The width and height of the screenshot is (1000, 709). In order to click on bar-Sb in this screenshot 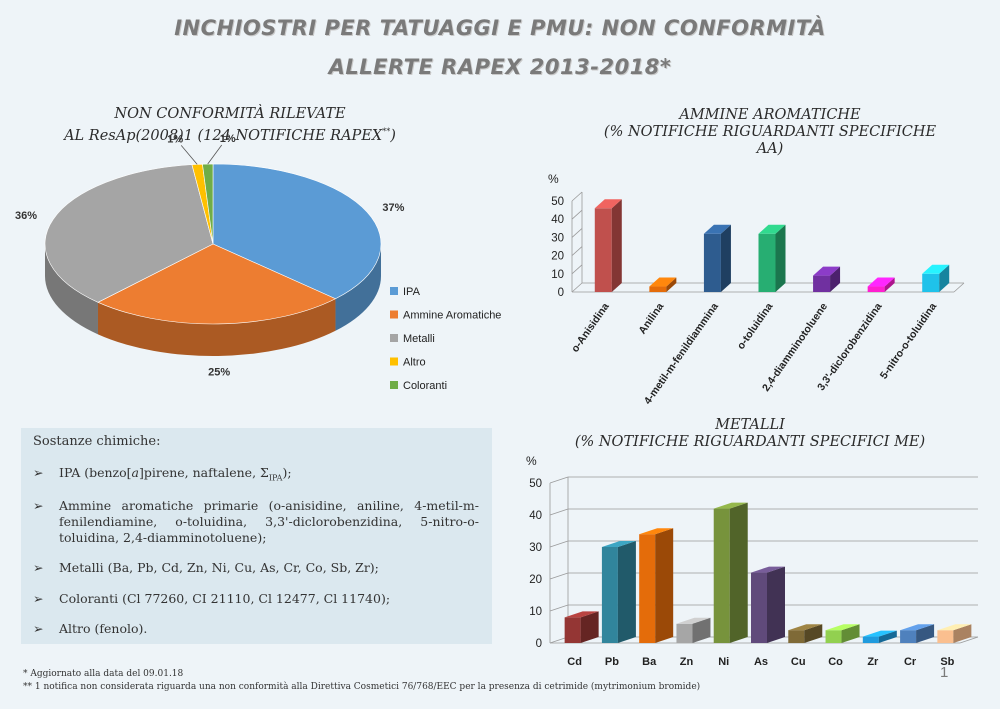, I will do `click(954, 633)`.